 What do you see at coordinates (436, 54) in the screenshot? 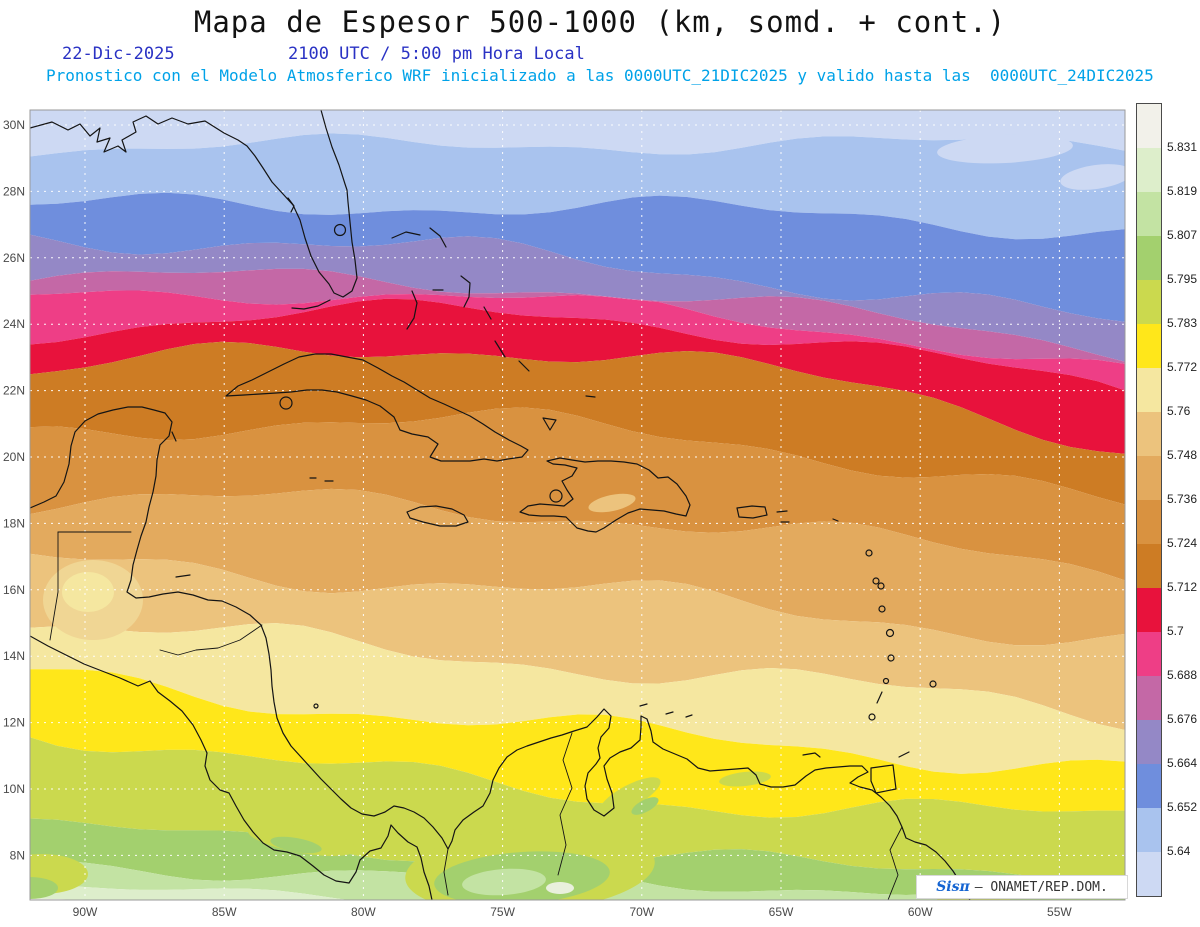
I see `valid-time-label: 2100 UTC / 5:00 pm Hora Local` at bounding box center [436, 54].